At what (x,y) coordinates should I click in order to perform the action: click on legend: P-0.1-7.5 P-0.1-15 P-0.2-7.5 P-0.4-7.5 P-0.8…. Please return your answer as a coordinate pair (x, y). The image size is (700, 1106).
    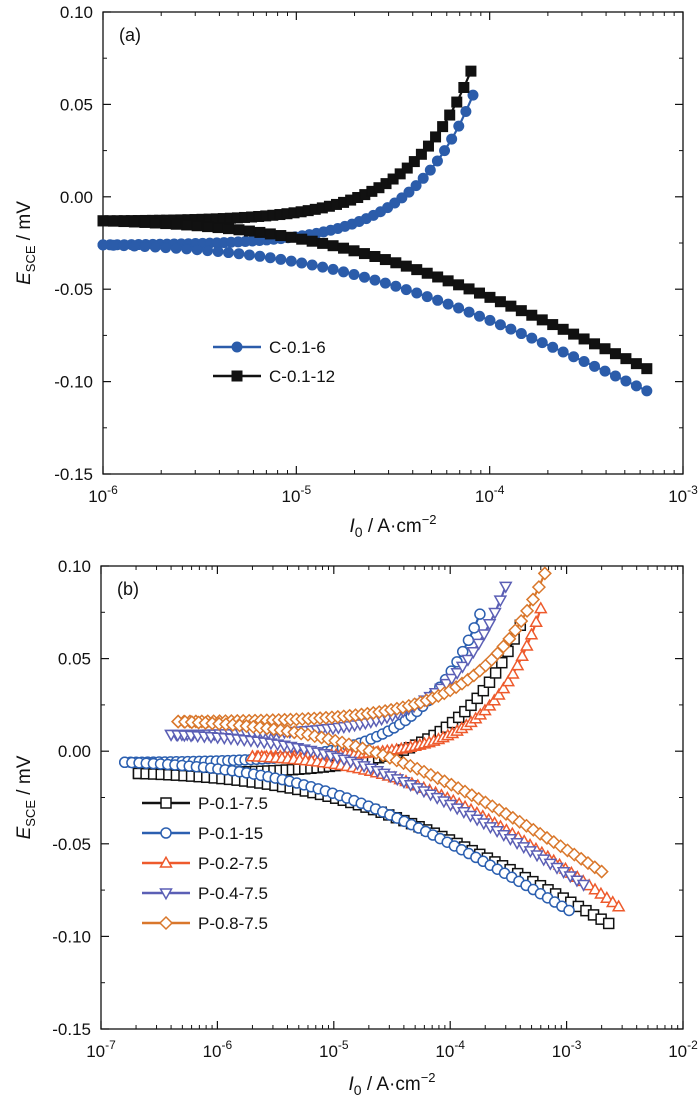
    Looking at the image, I should click on (205, 863).